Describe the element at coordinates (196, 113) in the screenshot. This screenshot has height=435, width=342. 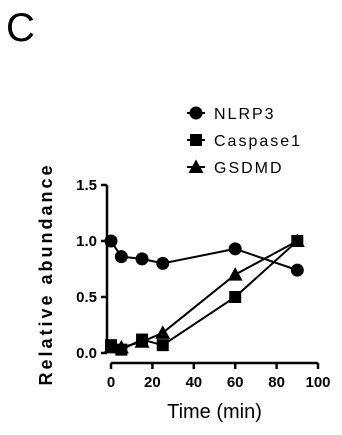
I see `legend-marker-nlrp3` at that location.